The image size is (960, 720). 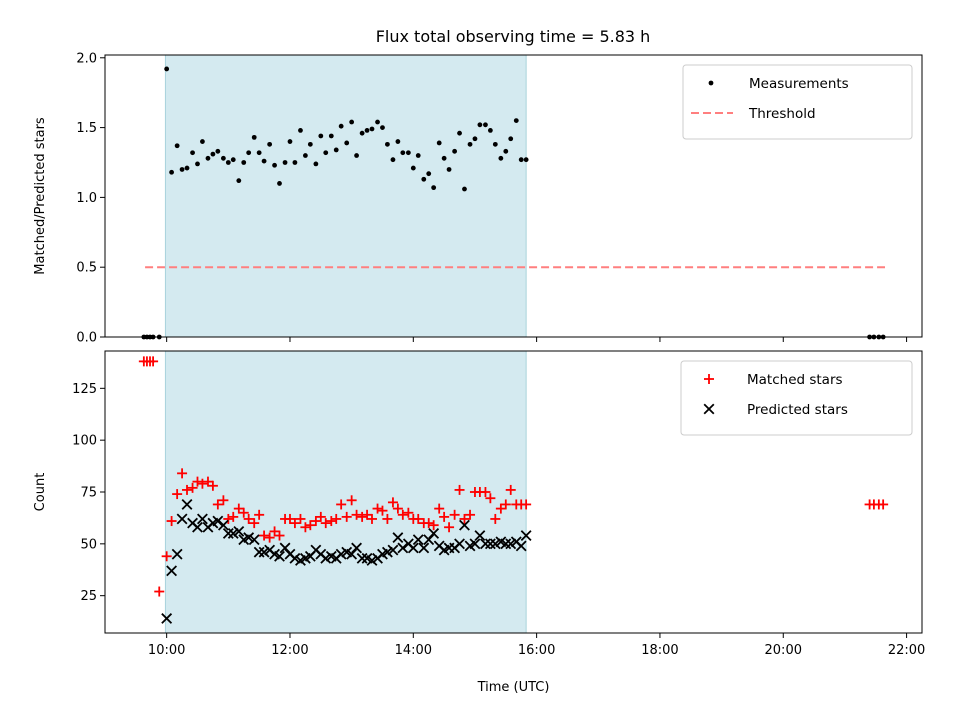 I want to click on y-tick-label: 2.0, so click(x=86, y=58).